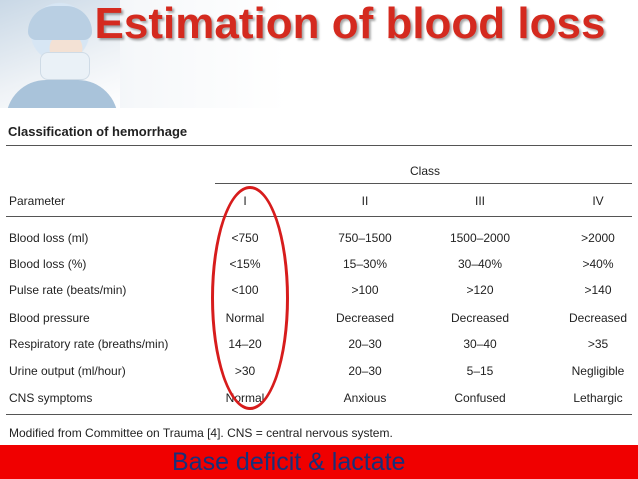 This screenshot has width=638, height=479. Describe the element at coordinates (68, 290) in the screenshot. I see `row-parameter: Pulse rate (beats/min)` at that location.